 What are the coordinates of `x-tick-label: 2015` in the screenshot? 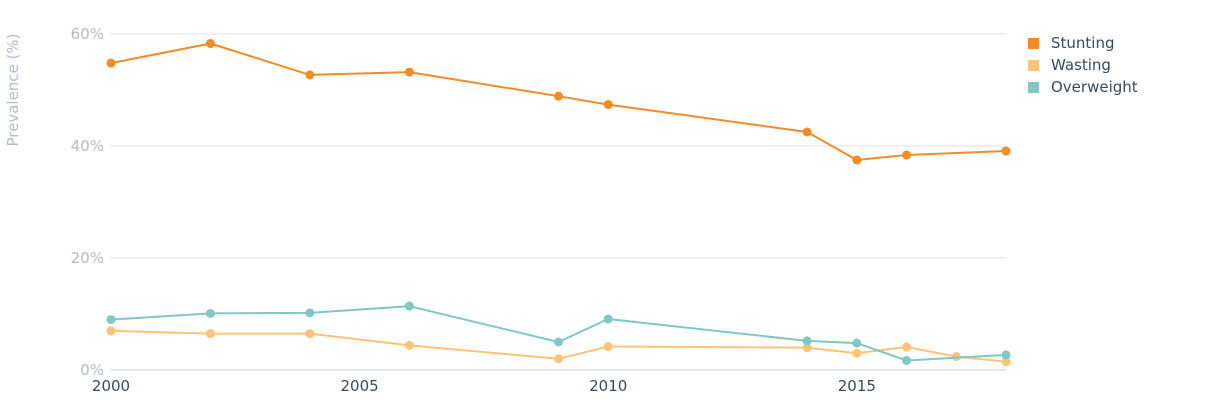 It's located at (857, 386).